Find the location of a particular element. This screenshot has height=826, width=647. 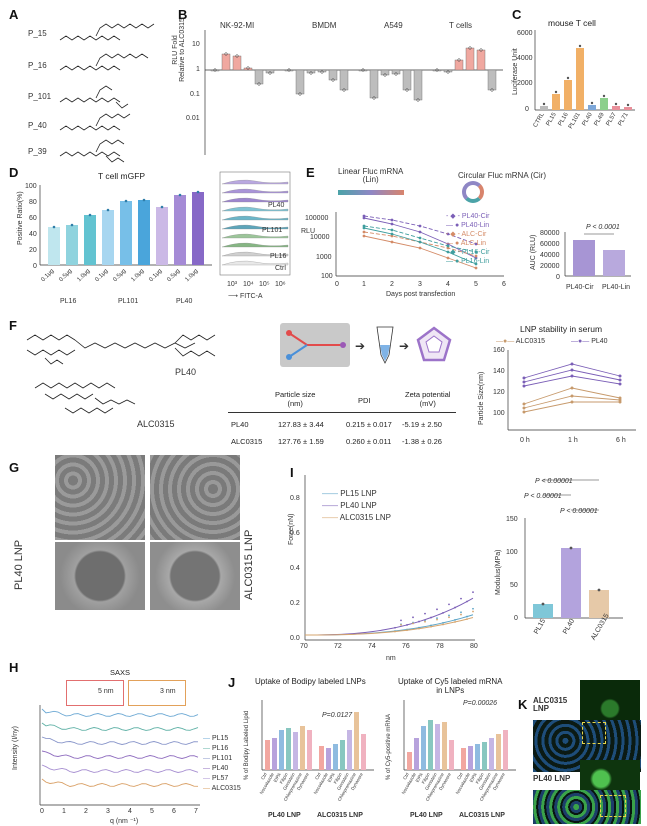

legend-swatch: —— is located at coordinates (331, 517).